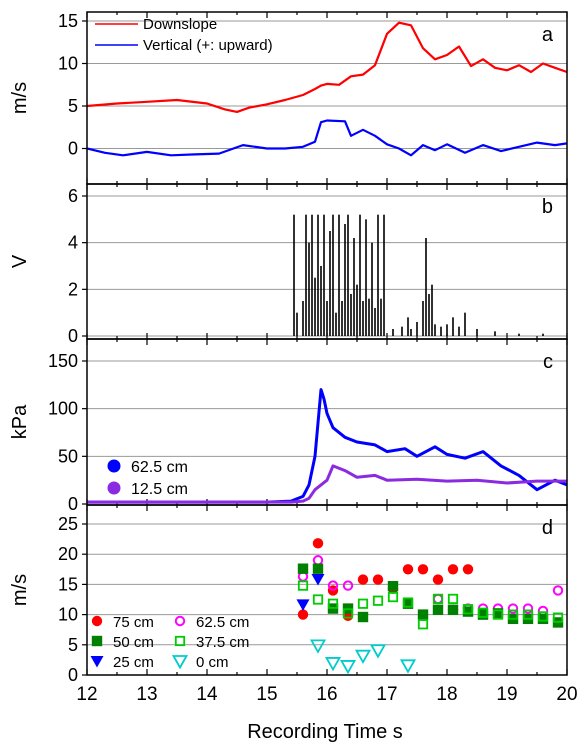  What do you see at coordinates (20, 421) in the screenshot?
I see `y-axis-label: kPa` at bounding box center [20, 421].